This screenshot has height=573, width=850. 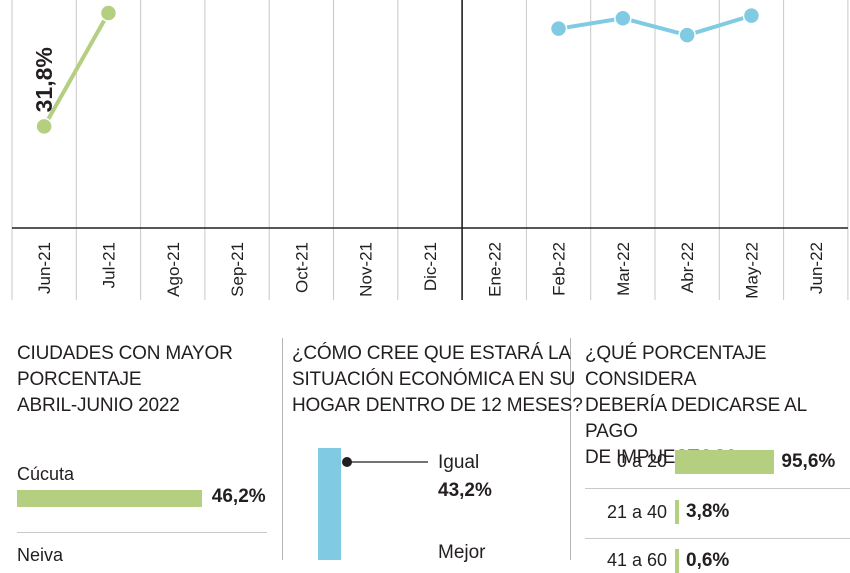 I want to click on x-tick-label: Mar-22, so click(x=623, y=269).